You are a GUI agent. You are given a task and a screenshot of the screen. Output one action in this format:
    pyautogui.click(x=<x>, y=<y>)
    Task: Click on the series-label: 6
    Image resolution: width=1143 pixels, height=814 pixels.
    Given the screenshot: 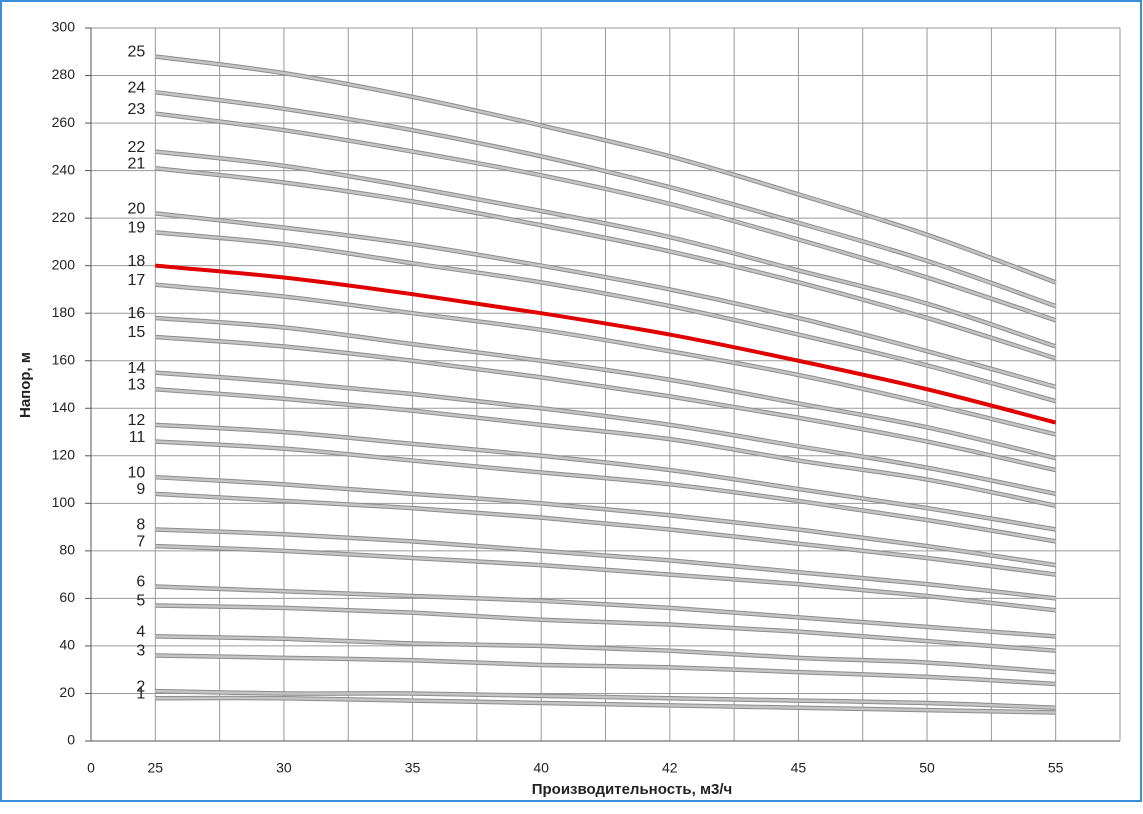 What is the action you would take?
    pyautogui.click(x=140, y=582)
    